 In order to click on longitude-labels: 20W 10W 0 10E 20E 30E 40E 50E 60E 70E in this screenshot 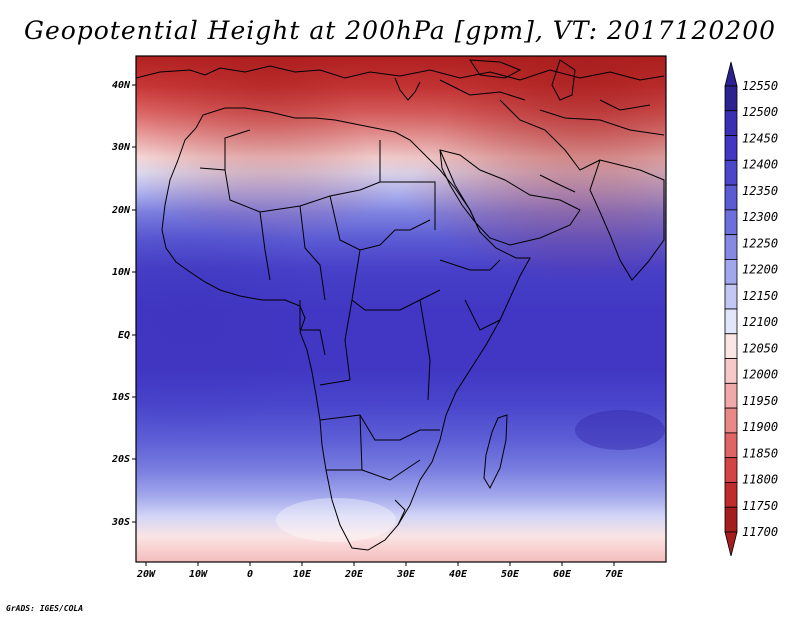, I will do `click(380, 574)`.